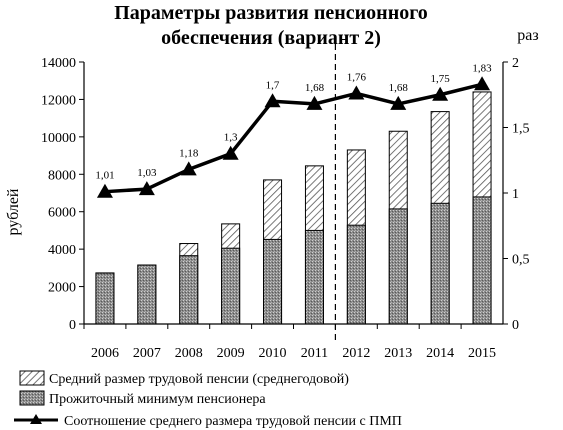 The image size is (563, 430). What do you see at coordinates (399, 88) in the screenshot?
I see `ratio-label-2013: 1,68` at bounding box center [399, 88].